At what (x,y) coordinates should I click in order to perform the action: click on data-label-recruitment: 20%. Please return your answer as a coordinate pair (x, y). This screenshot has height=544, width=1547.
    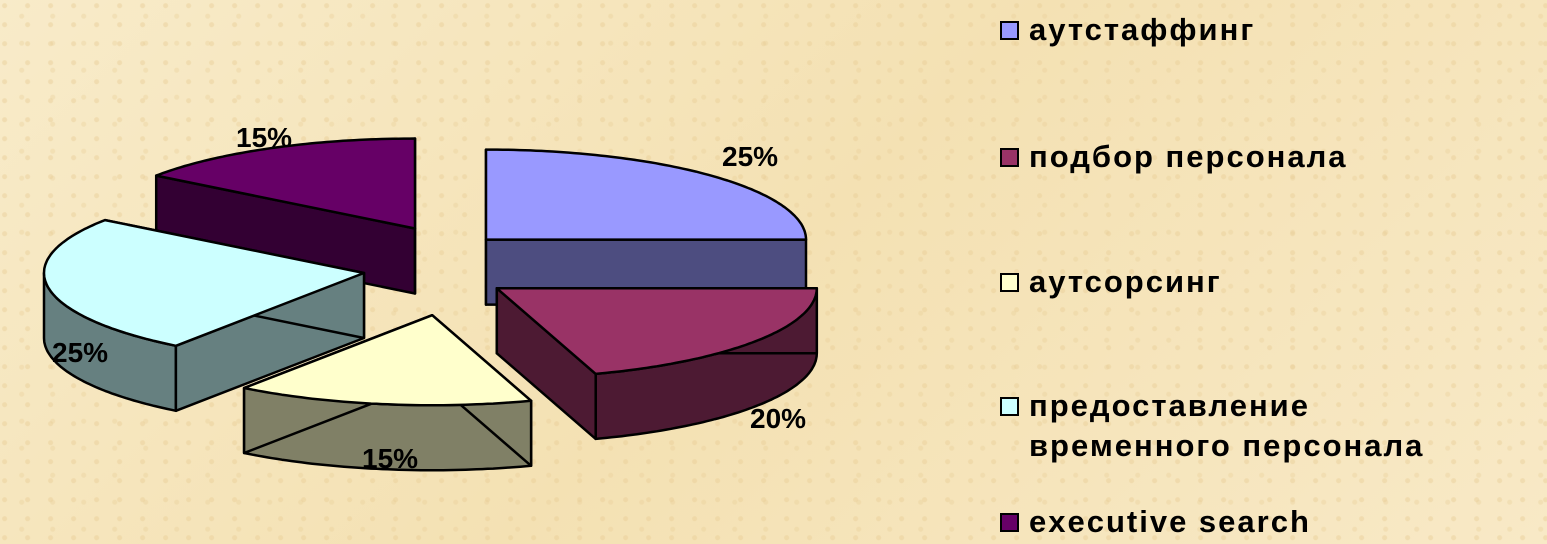
    Looking at the image, I should click on (778, 418).